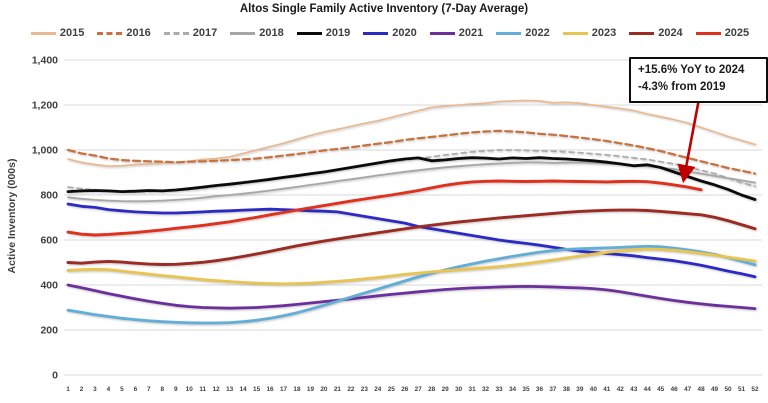  What do you see at coordinates (378, 389) in the screenshot?
I see `x-tick-label: 24` at bounding box center [378, 389].